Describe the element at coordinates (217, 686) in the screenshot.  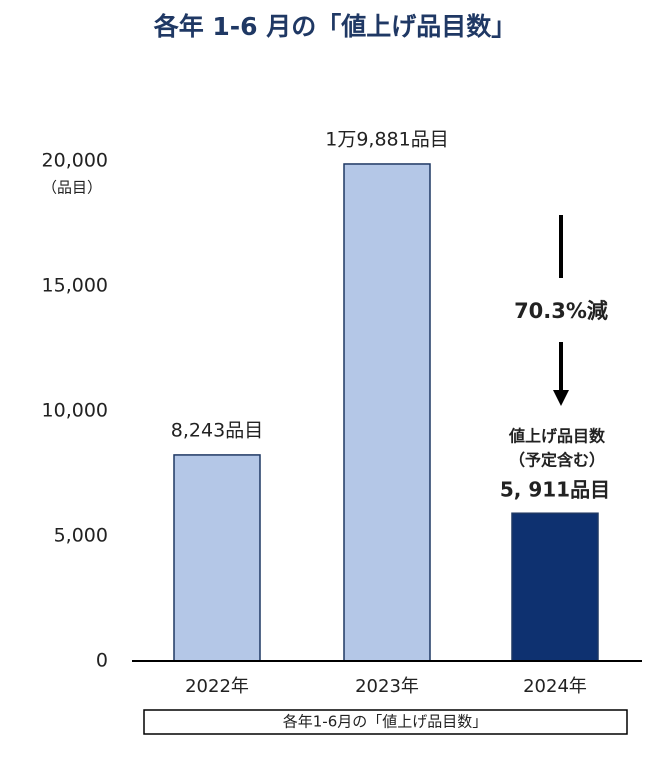
I see `x-tick-label: 2022年` at that location.